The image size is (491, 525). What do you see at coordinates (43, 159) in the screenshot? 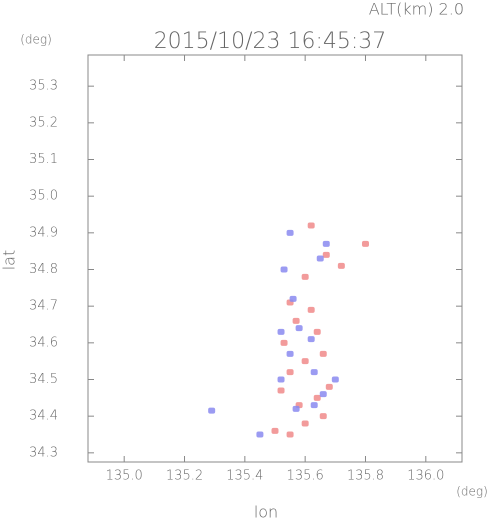
I see `y-tick-label: 35.1` at bounding box center [43, 159].